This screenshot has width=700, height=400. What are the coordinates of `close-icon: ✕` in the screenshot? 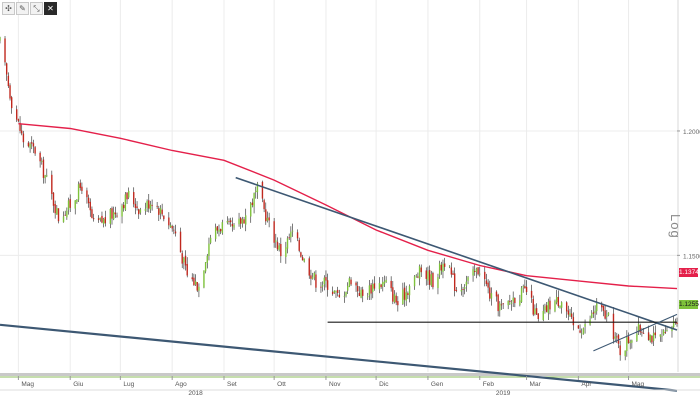 It's located at (50, 8).